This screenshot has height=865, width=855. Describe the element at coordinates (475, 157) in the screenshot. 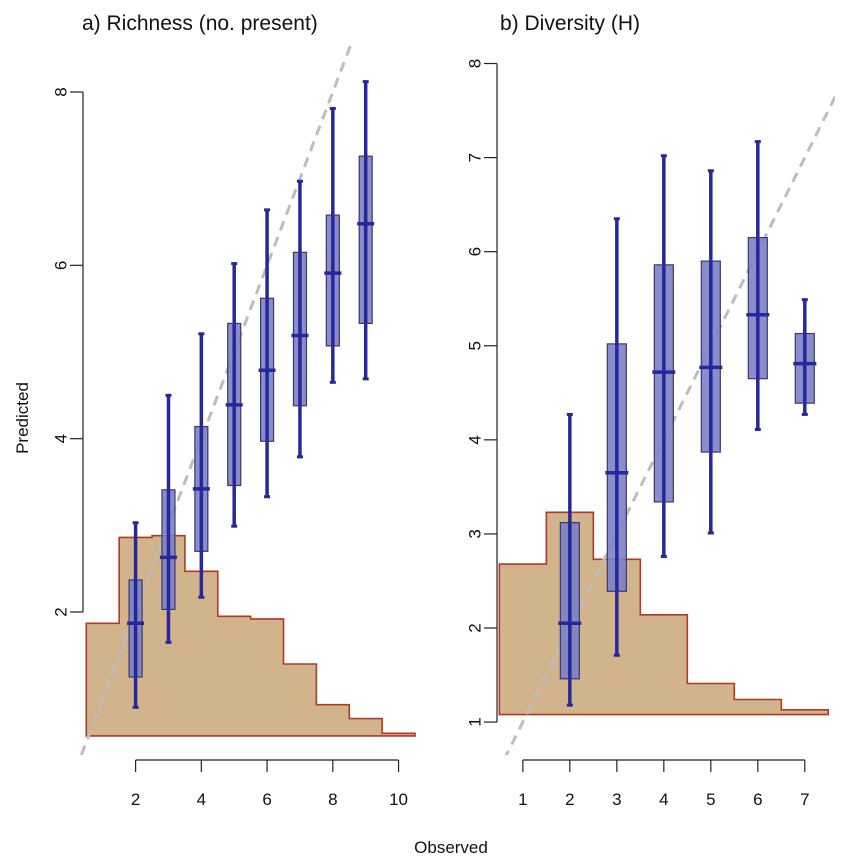

I see `y-tick-label: 7` at that location.